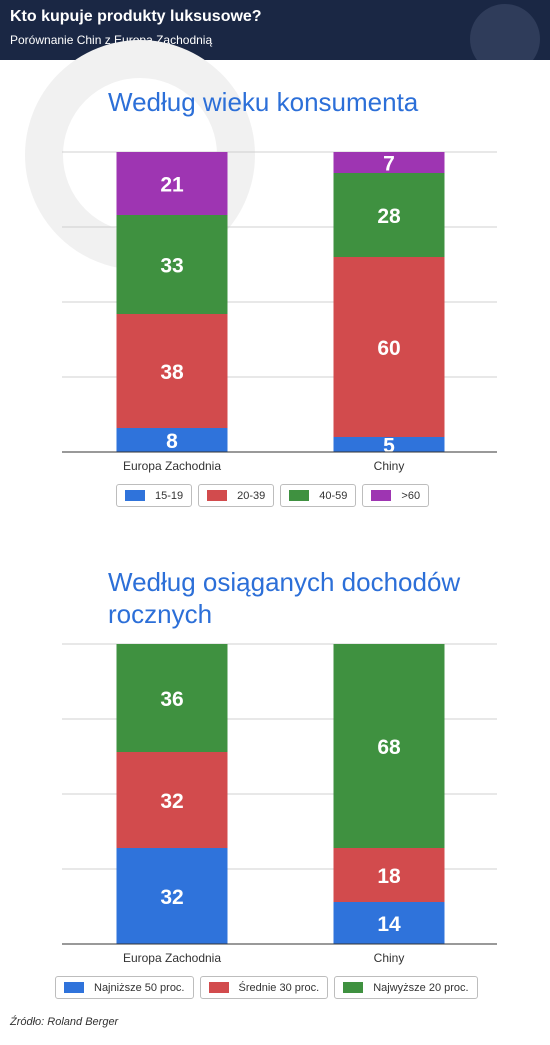 This screenshot has width=550, height=1045. What do you see at coordinates (251, 495) in the screenshot?
I see `legend-label: 20-39` at bounding box center [251, 495].